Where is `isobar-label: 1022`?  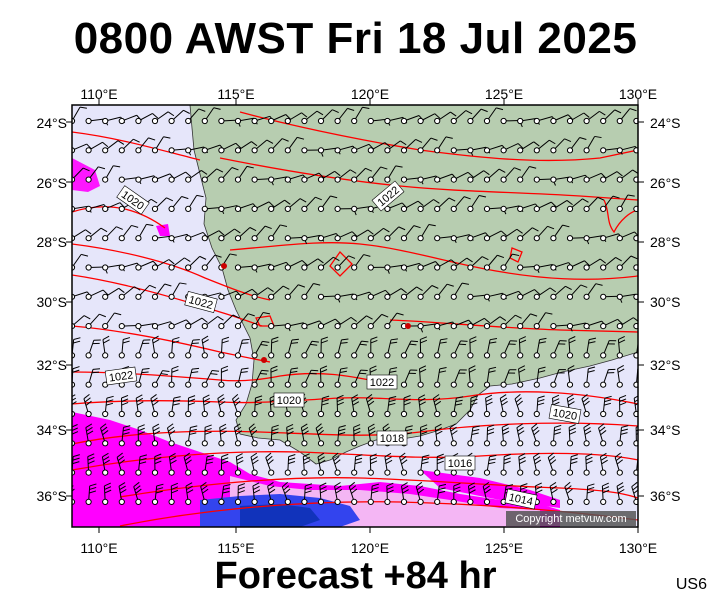
isobar-label: 1022 is located at coordinates (382, 382).